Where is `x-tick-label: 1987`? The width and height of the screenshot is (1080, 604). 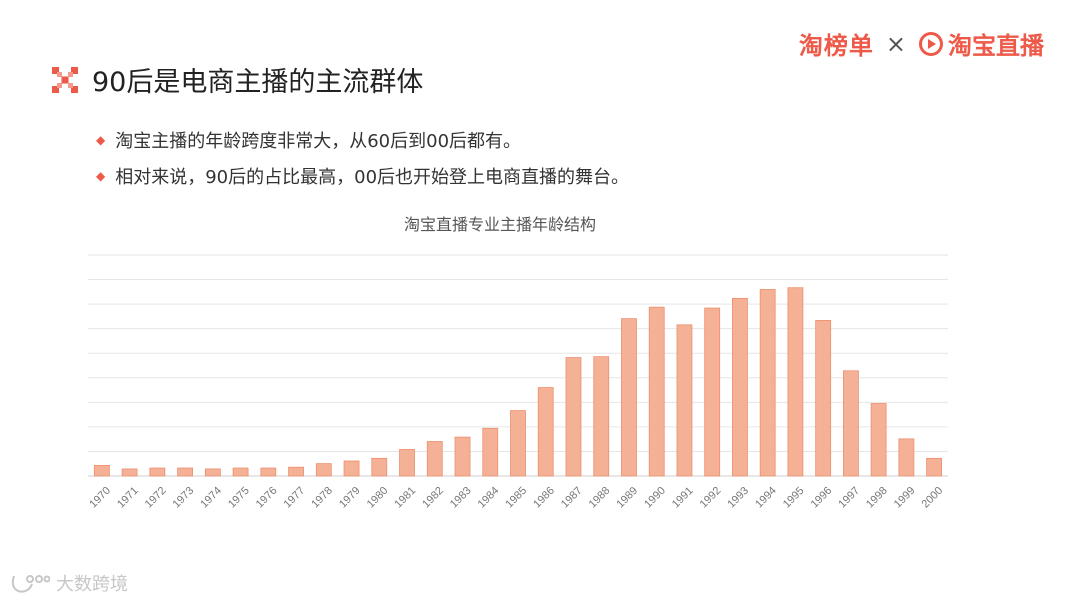
x-tick-label: 1987 is located at coordinates (572, 498).